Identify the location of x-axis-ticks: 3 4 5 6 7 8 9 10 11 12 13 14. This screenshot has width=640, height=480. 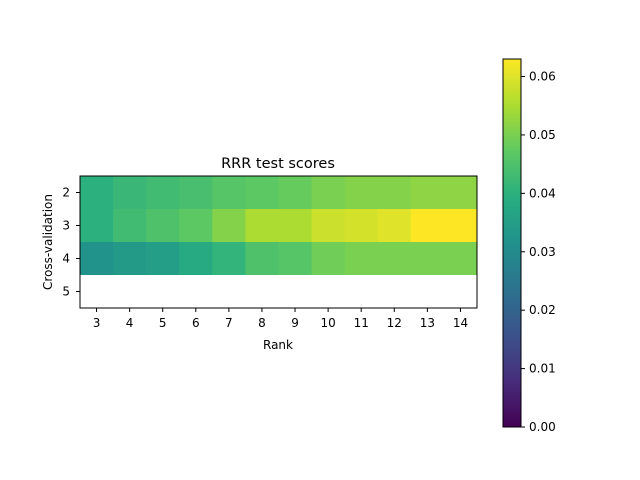
(280, 319).